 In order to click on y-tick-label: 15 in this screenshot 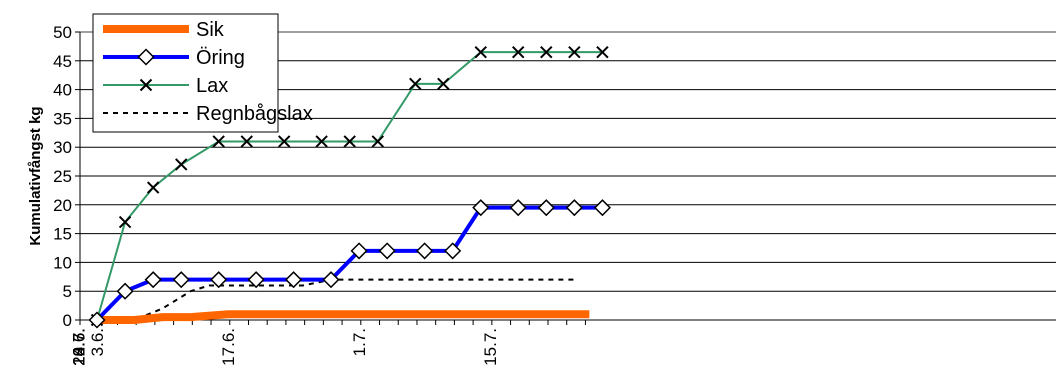, I will do `click(62, 234)`.